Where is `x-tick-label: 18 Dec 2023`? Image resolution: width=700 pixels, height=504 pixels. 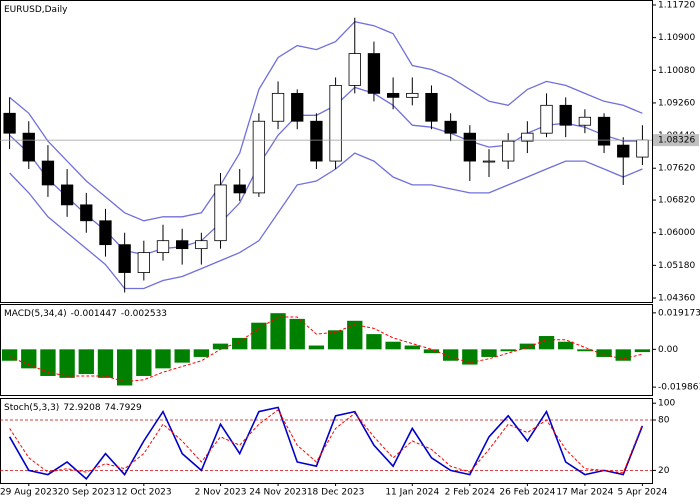 x-tick-label: 18 Dec 2023 is located at coordinates (336, 493).